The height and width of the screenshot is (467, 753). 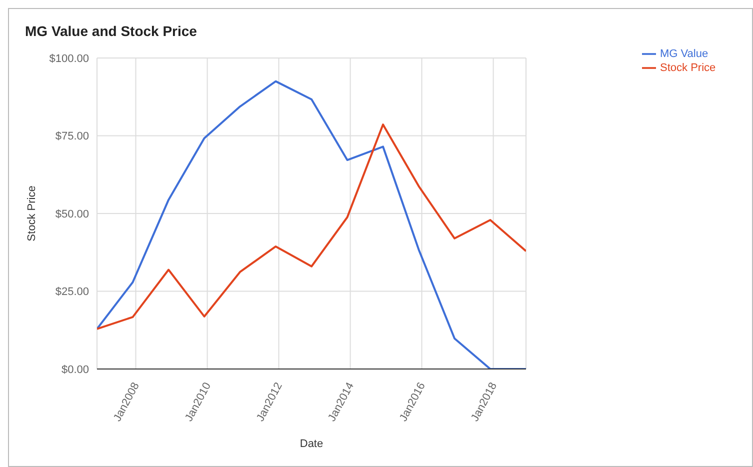 What do you see at coordinates (69, 58) in the screenshot?
I see `y-tick-label: $100.00` at bounding box center [69, 58].